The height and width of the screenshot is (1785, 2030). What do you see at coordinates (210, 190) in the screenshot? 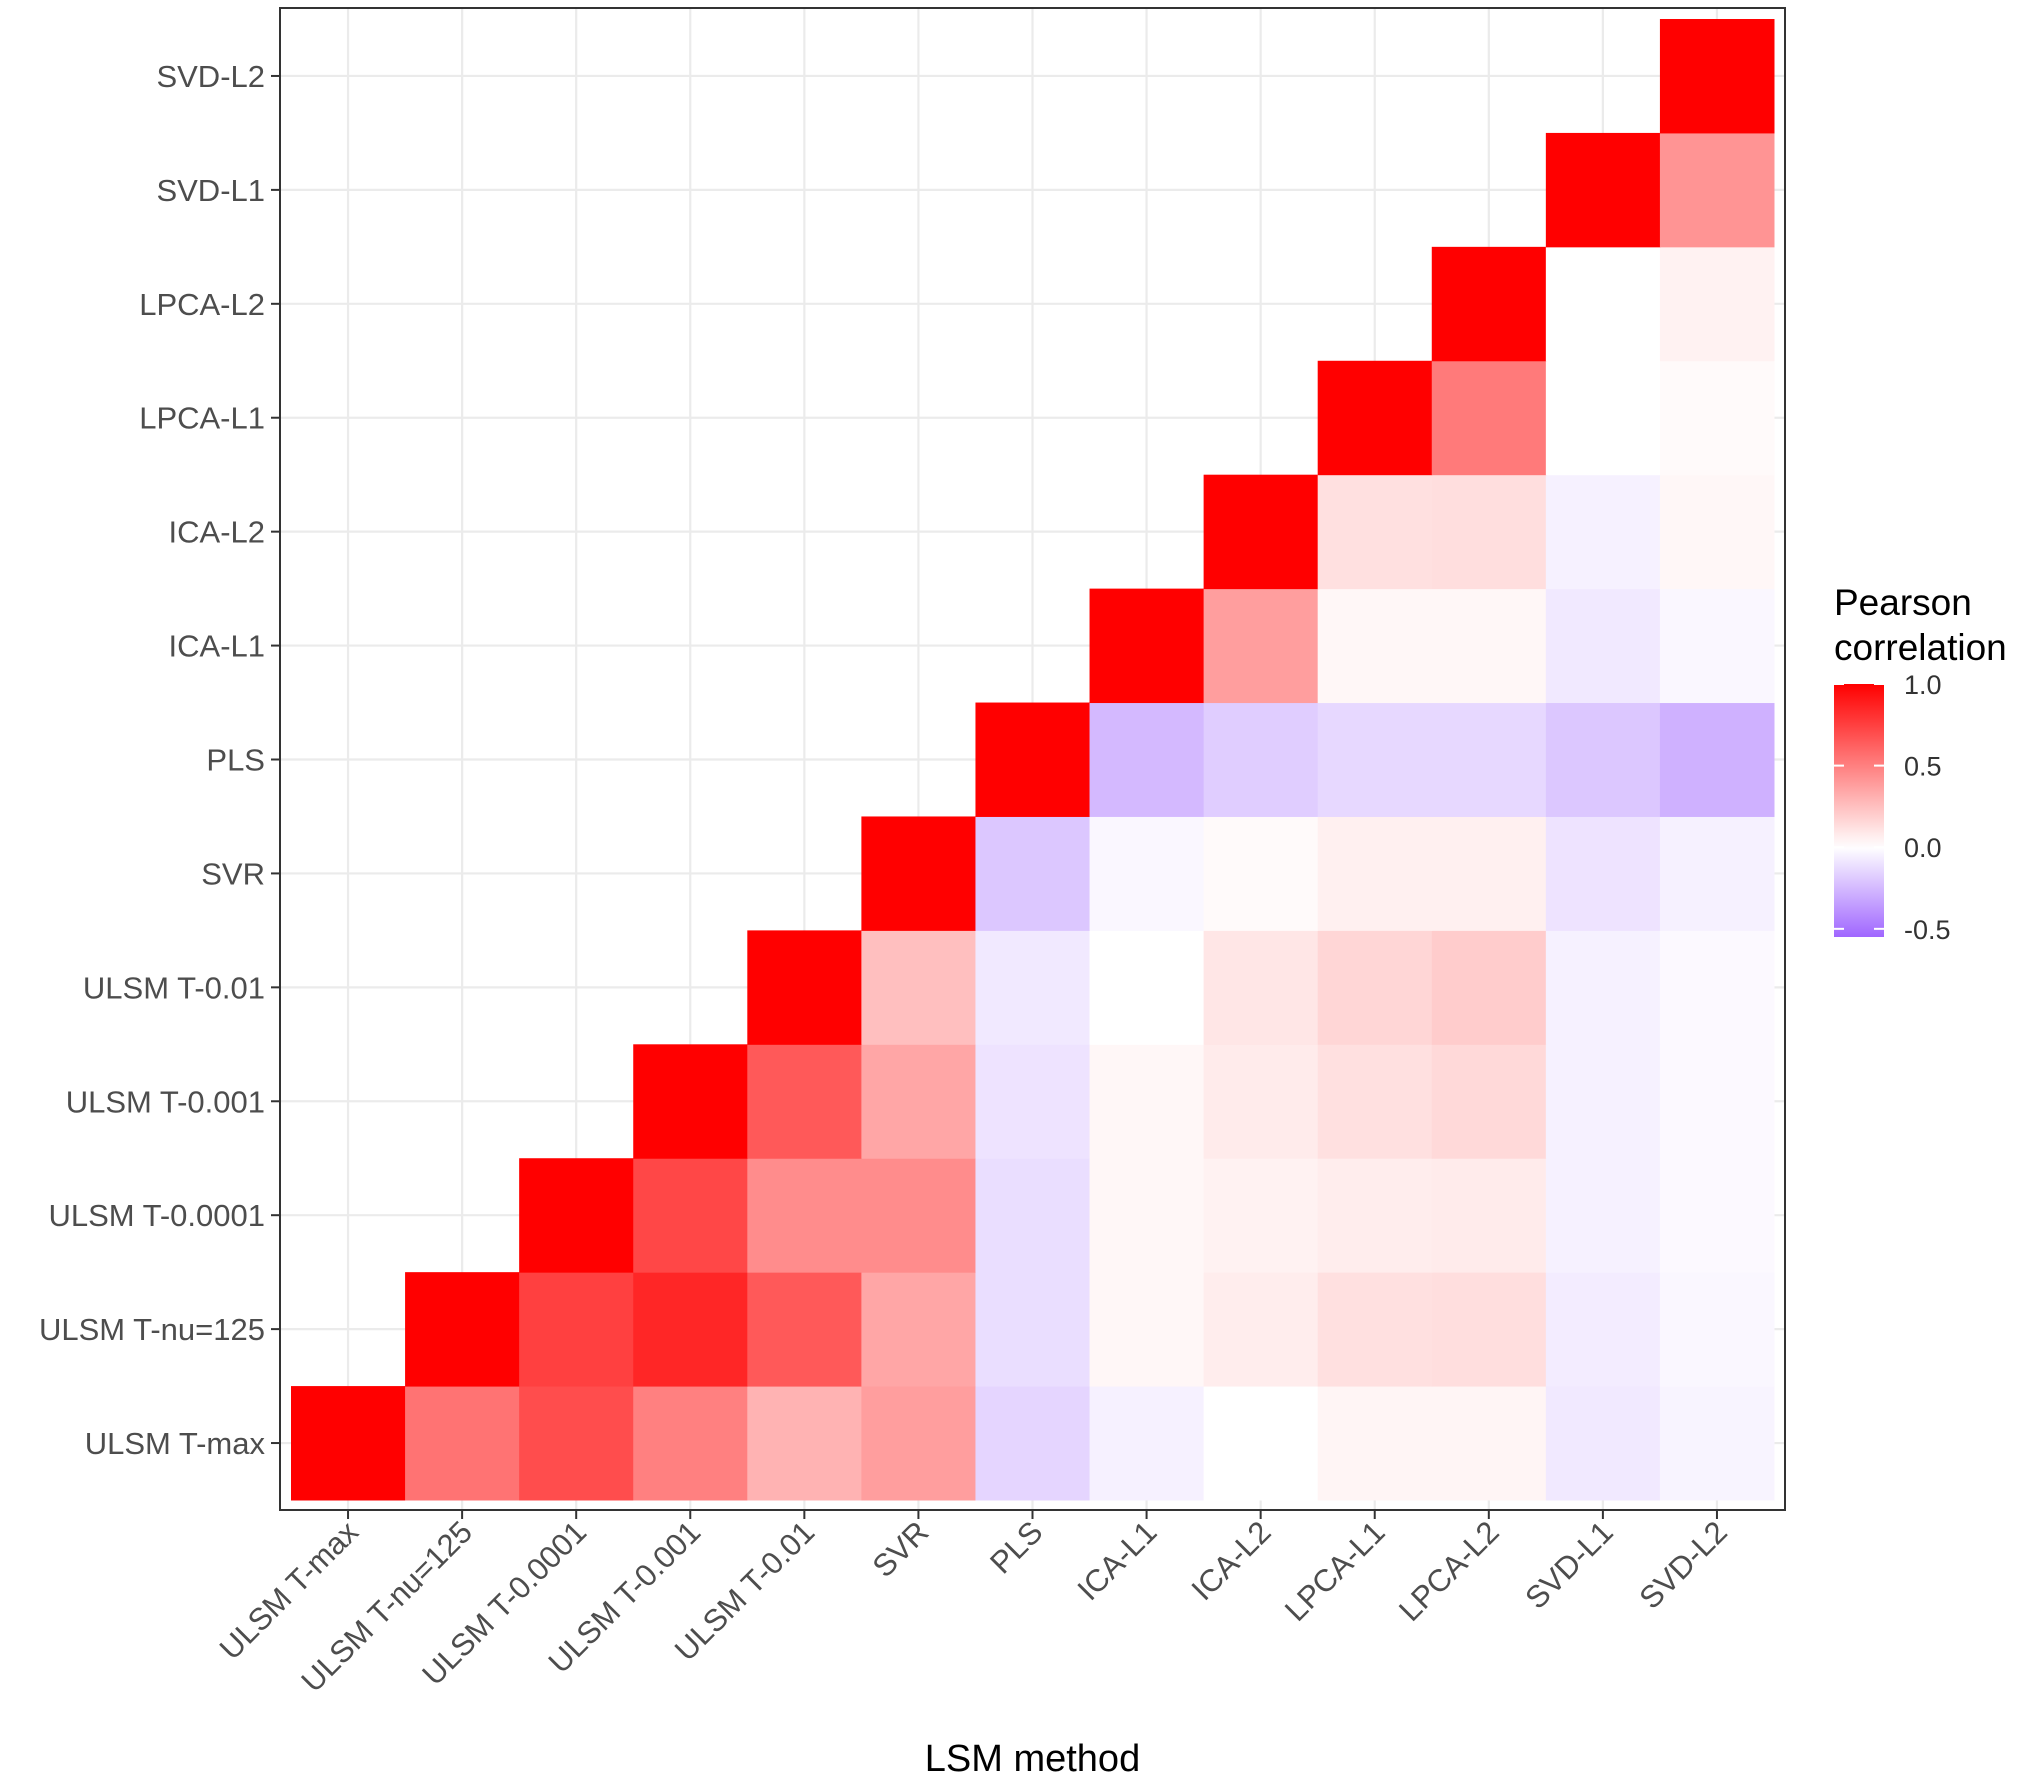
I see `y-axis-tick-label: SVD-L1` at bounding box center [210, 190].